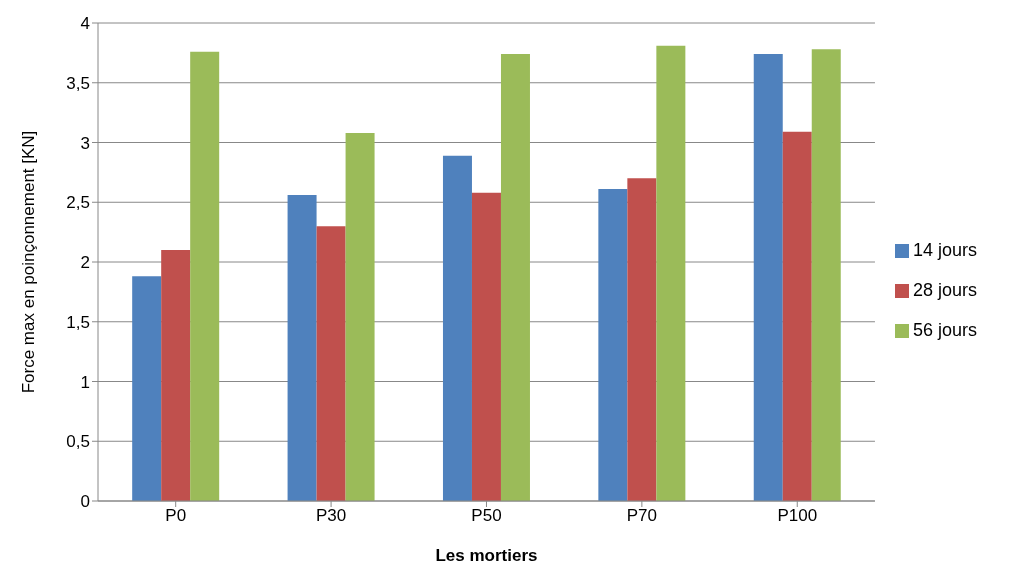  What do you see at coordinates (944, 329) in the screenshot?
I see `legend-label: 56 jours` at bounding box center [944, 329].